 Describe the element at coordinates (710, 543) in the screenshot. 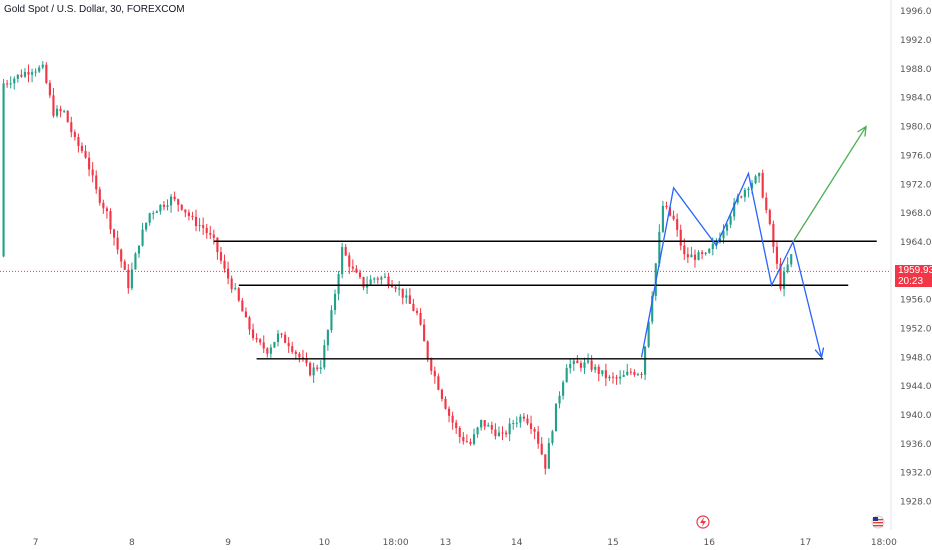

I see `time-tick-label: 16` at that location.